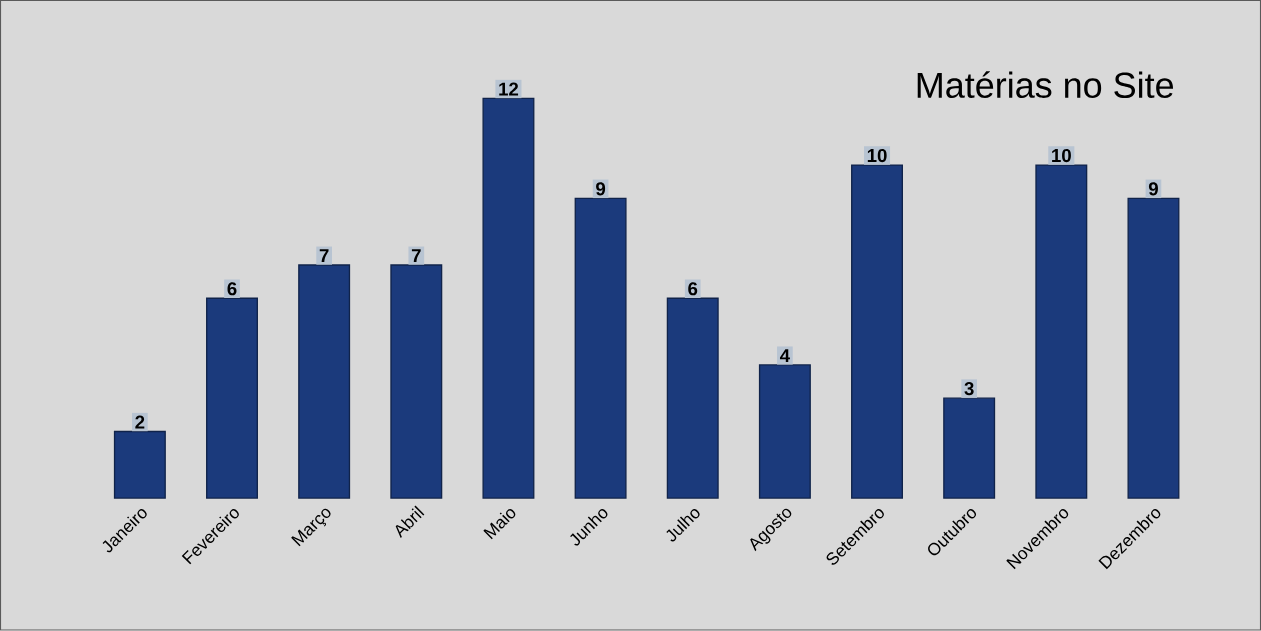 This screenshot has width=1261, height=631. What do you see at coordinates (509, 89) in the screenshot?
I see `data-label: 12` at bounding box center [509, 89].